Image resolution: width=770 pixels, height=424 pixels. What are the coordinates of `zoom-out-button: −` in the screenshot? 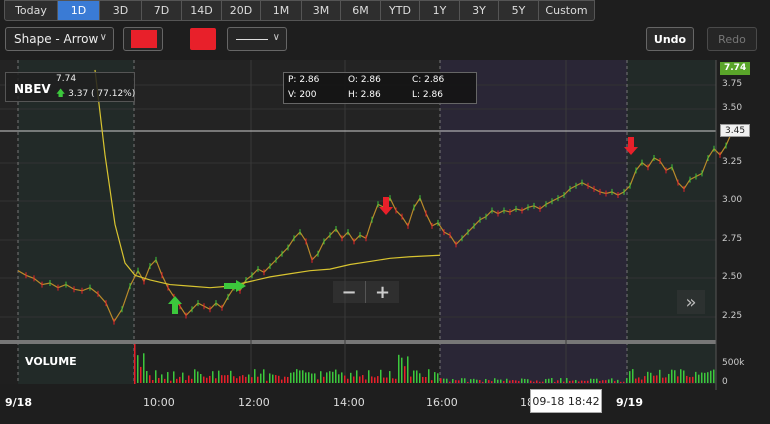 It's located at (349, 292).